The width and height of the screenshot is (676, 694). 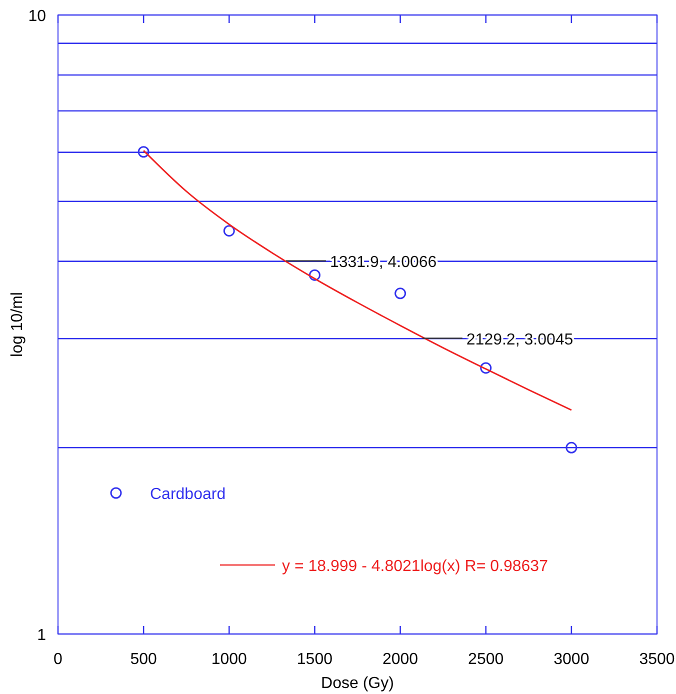 What do you see at coordinates (144, 659) in the screenshot?
I see `x-tick-label: 500` at bounding box center [144, 659].